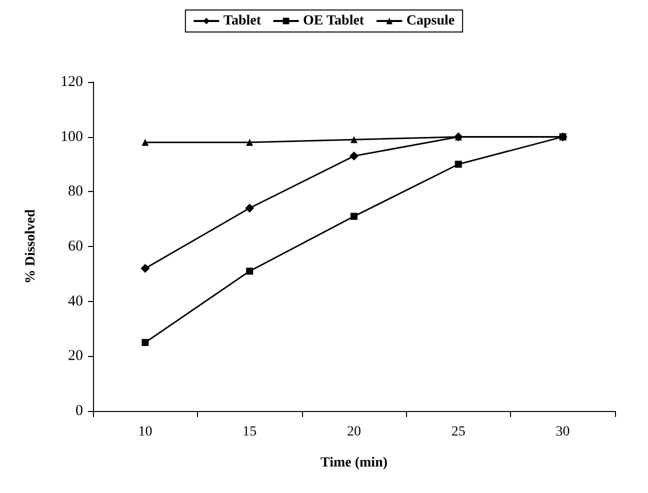  Describe the element at coordinates (430, 21) in the screenshot. I see `legend-label: Capsule` at that location.